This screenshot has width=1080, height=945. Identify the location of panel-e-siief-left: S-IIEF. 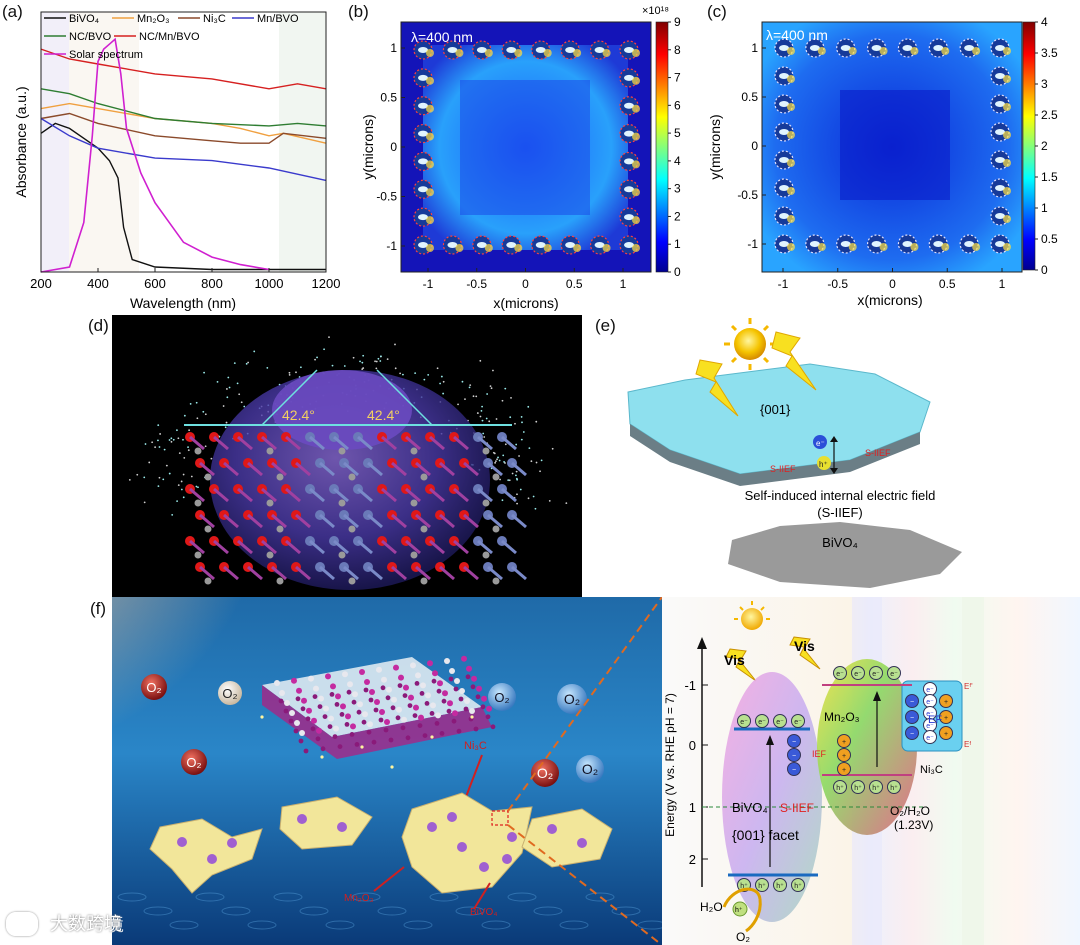
(783, 469).